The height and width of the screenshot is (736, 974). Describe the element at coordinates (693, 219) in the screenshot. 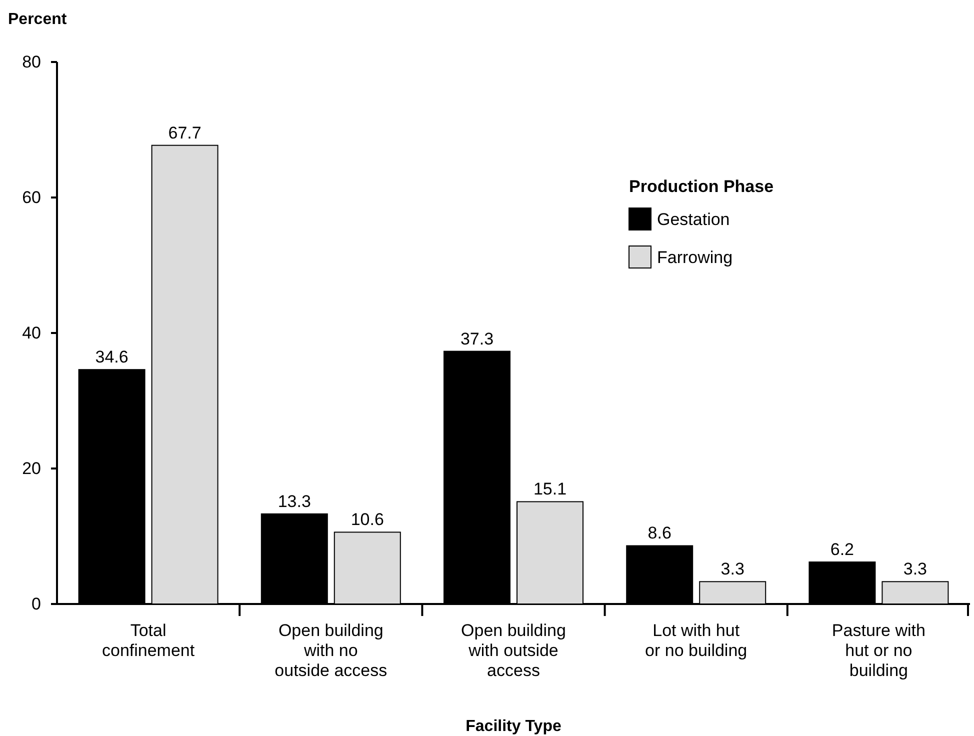

I see `legend-label: Gestation` at that location.